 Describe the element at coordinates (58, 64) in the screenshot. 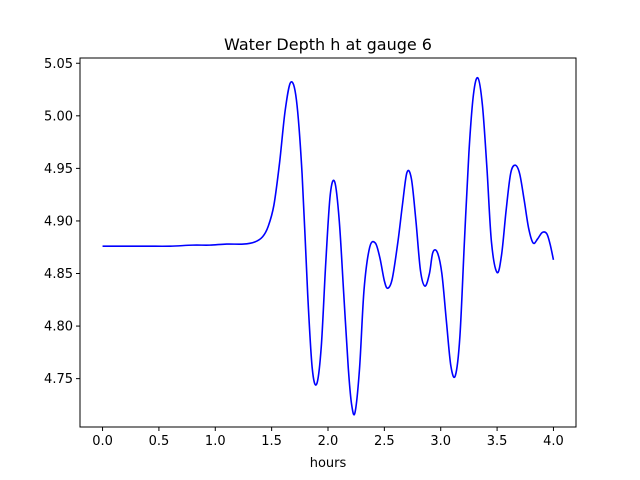

I see `y-tick-label: 5.05` at that location.